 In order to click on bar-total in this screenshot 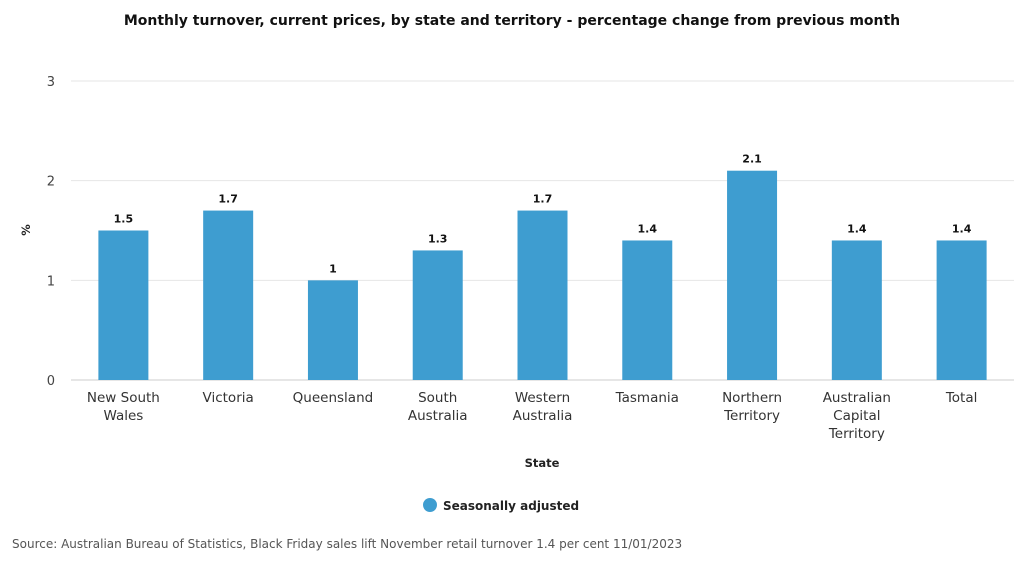, I will do `click(961, 310)`.